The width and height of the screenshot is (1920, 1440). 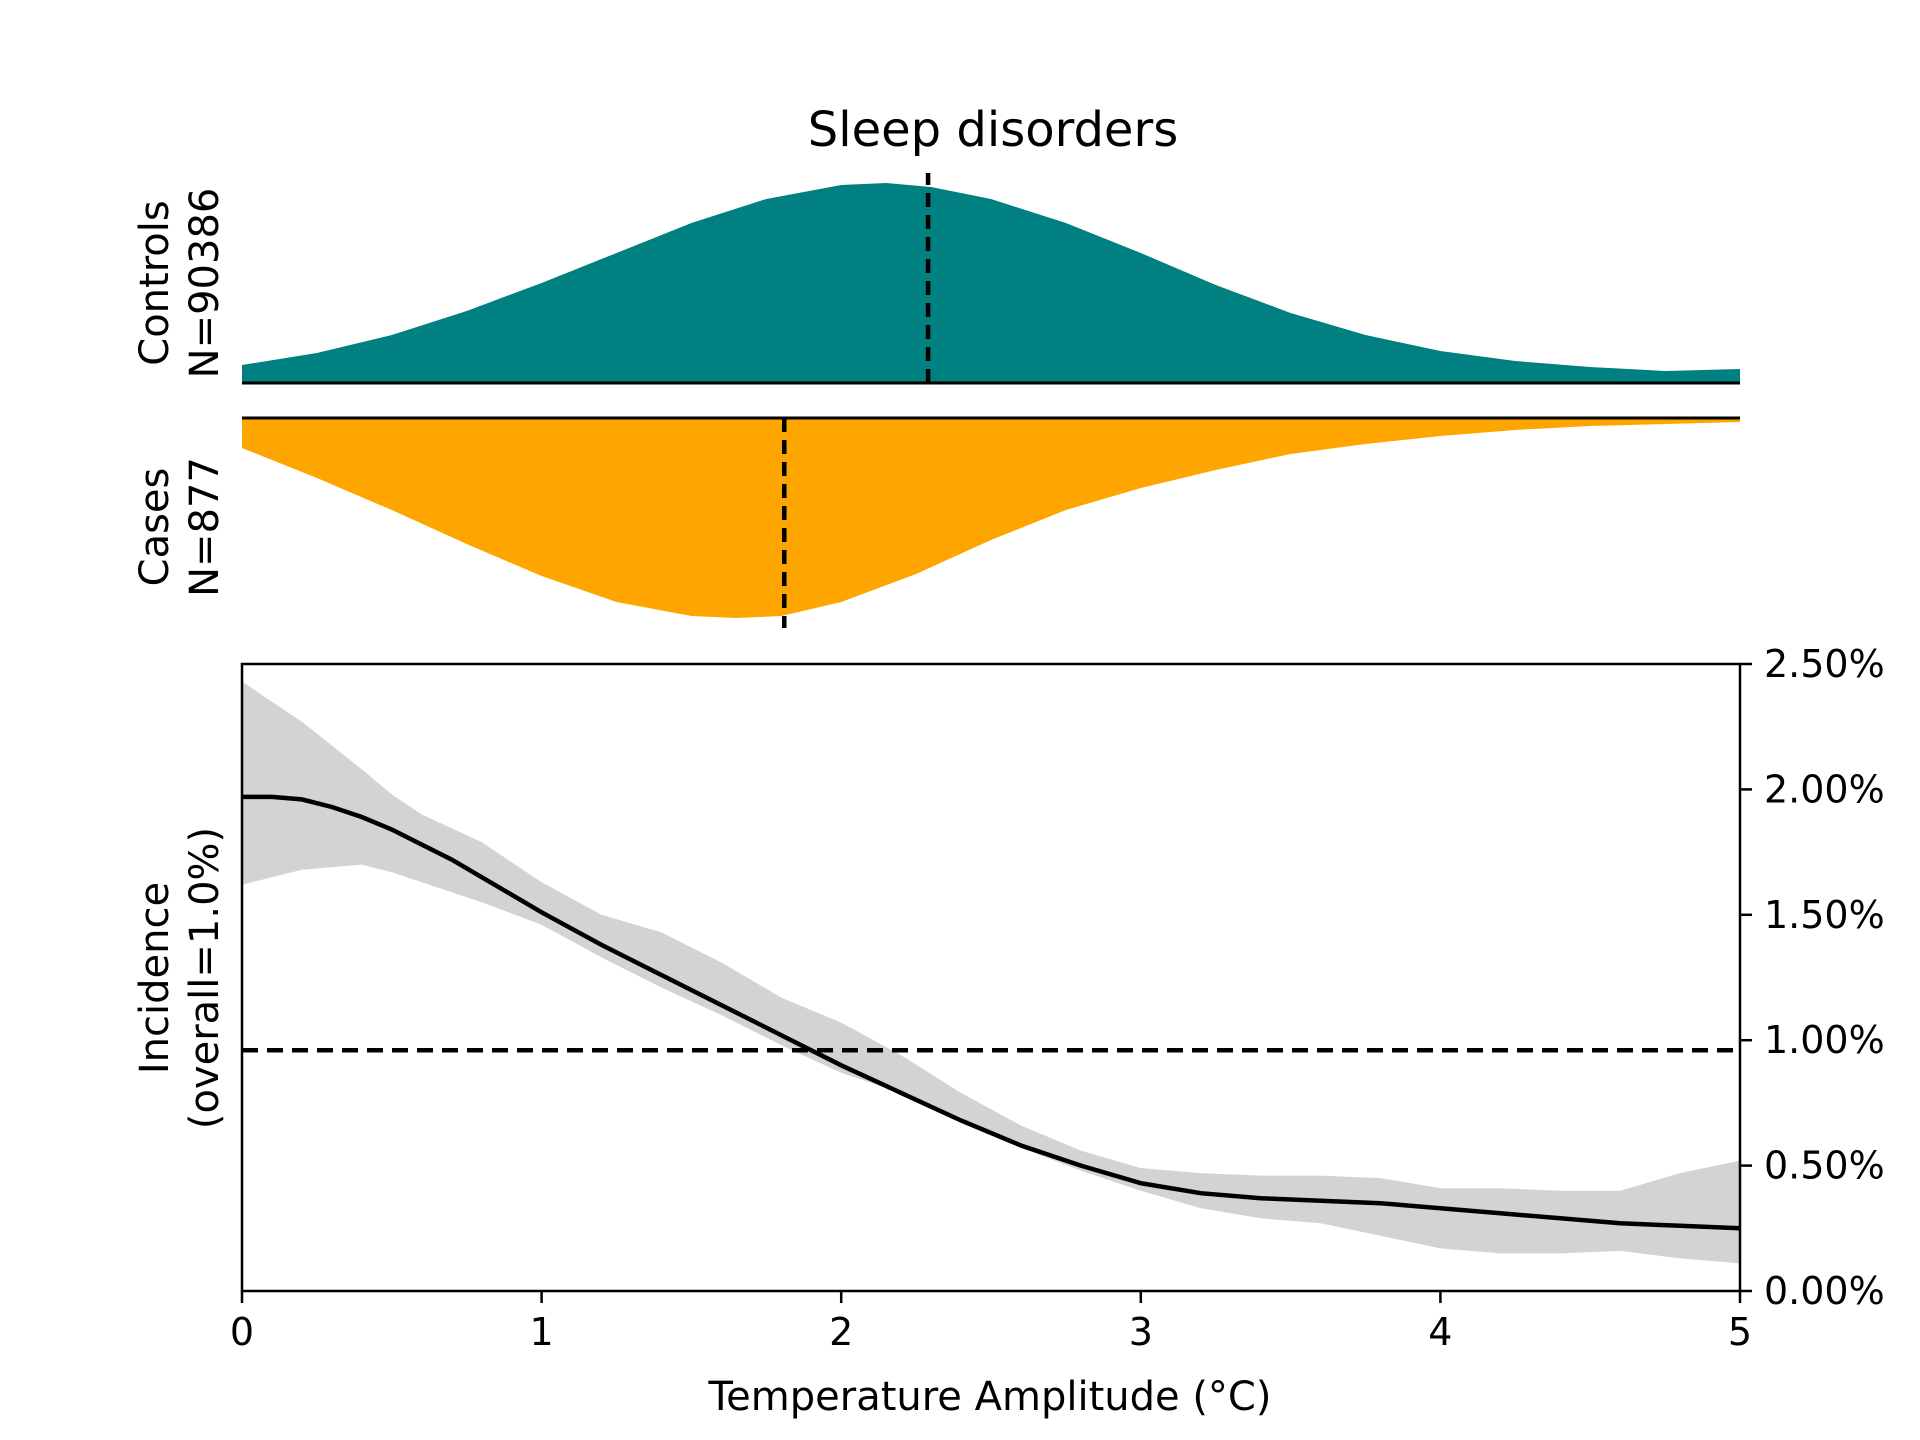 I want to click on y-tick-label: 0.50%, so click(x=1824, y=1166).